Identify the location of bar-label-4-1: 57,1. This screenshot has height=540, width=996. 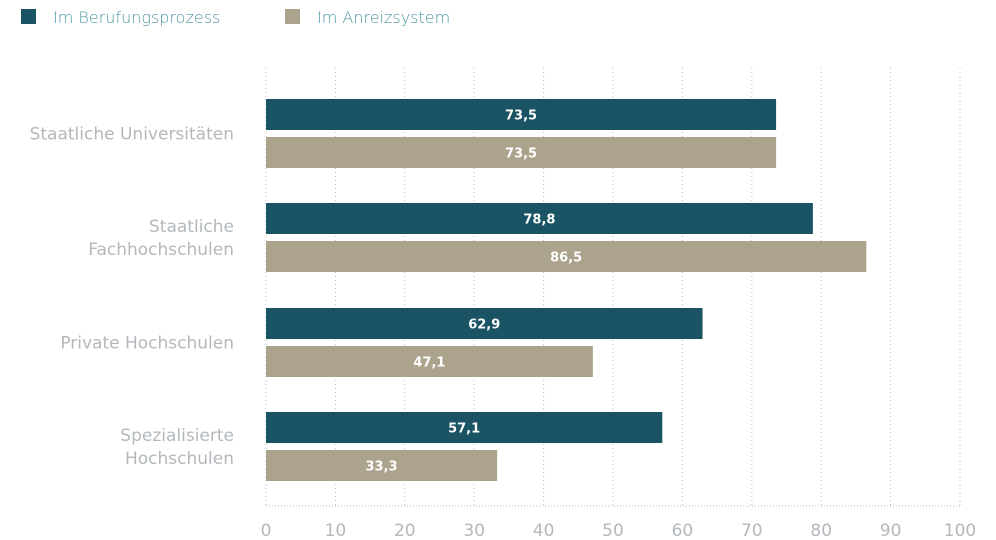
(464, 429).